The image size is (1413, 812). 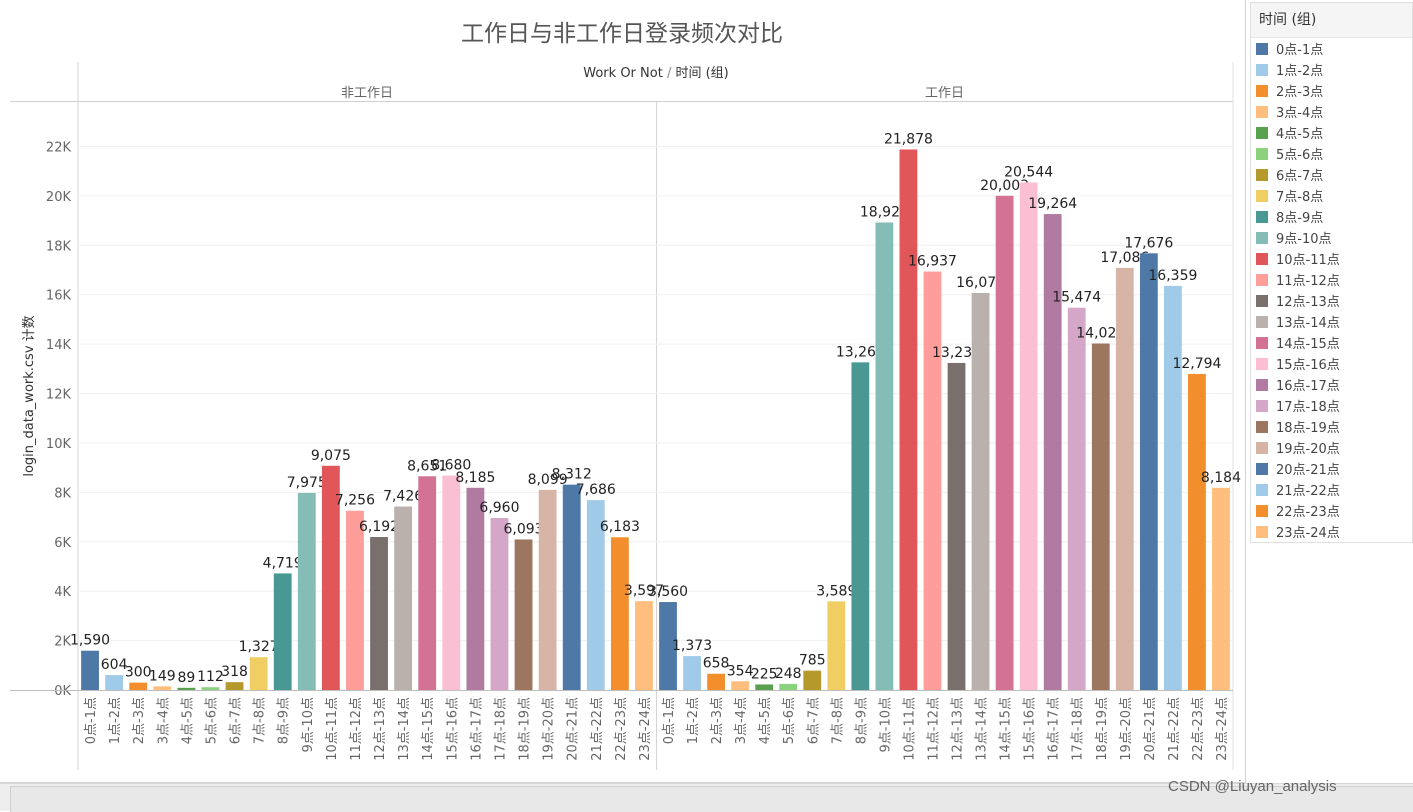 I want to click on y-tick-label: 22K, so click(x=59, y=147).